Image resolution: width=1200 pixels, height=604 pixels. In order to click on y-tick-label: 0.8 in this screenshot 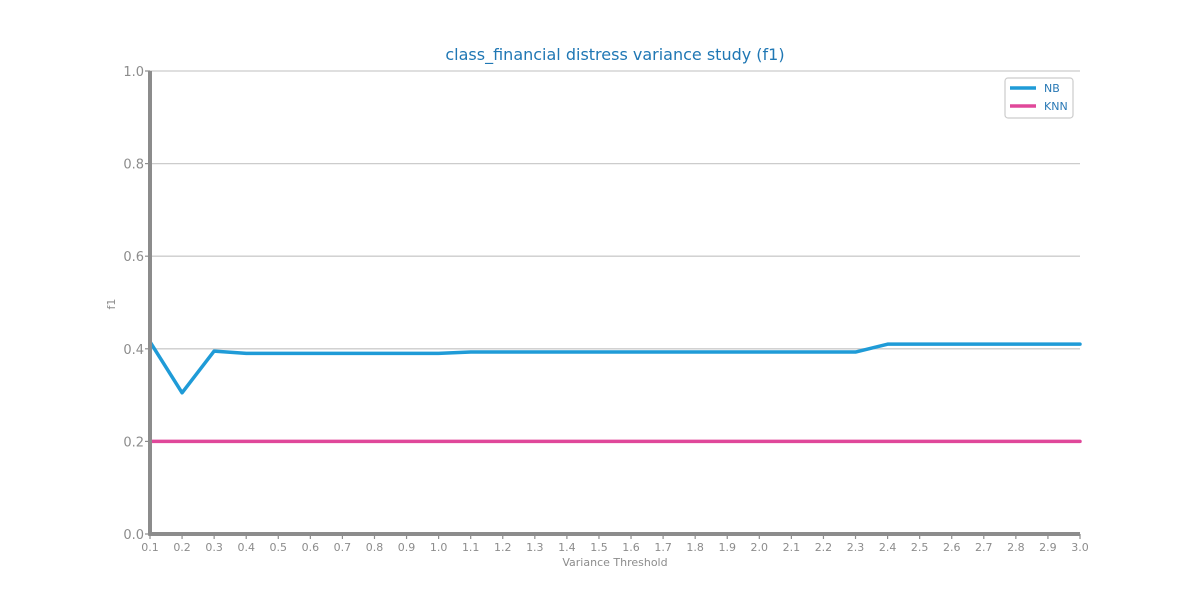, I will do `click(133, 165)`.